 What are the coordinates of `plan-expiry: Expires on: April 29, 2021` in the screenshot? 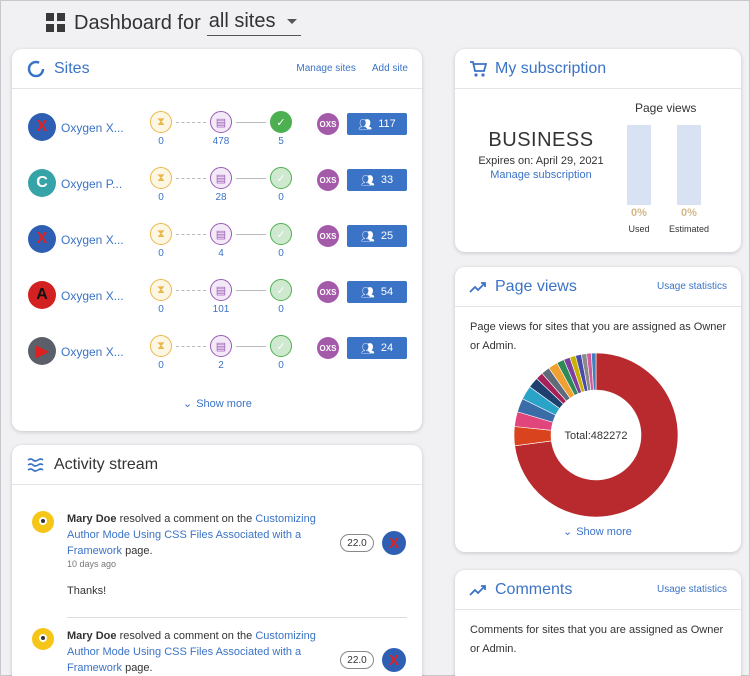 It's located at (541, 161).